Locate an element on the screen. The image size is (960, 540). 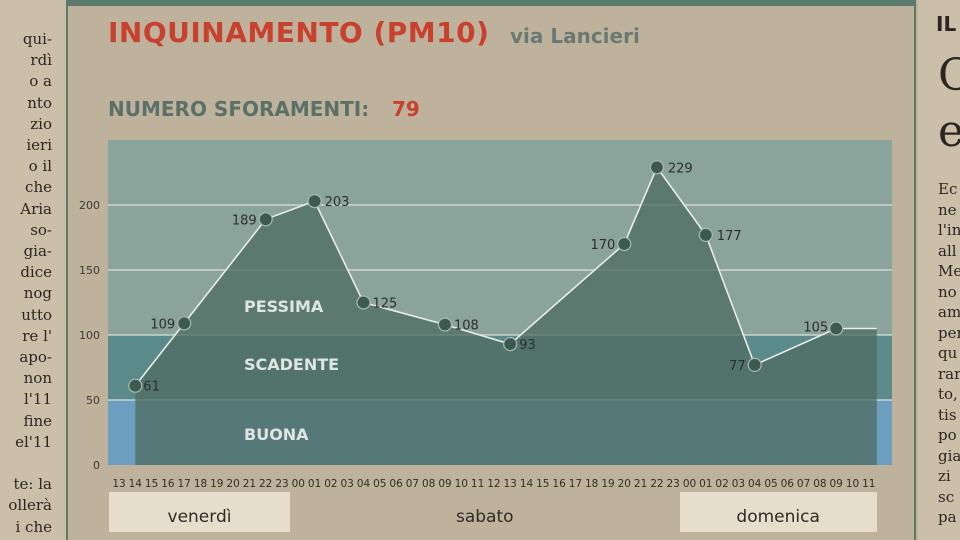
article-headline-letter: e is located at coordinates (949, 131).